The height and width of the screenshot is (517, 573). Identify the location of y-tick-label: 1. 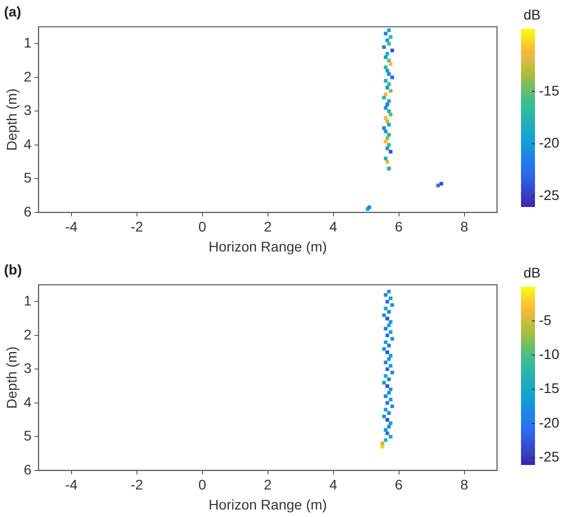
(28, 42).